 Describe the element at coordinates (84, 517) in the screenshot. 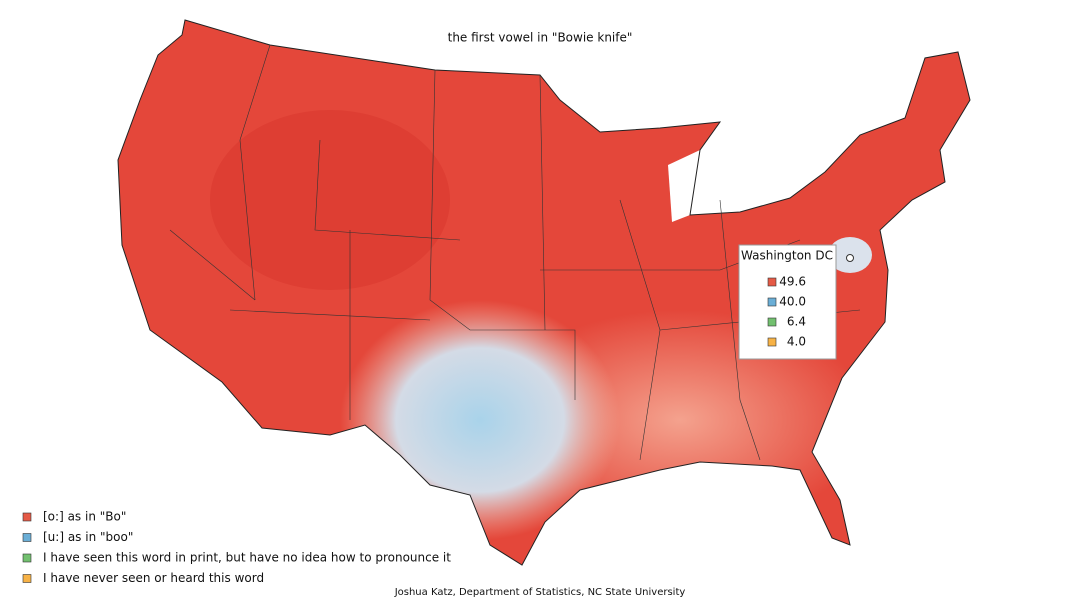

I see `legend-label: [o:] as in "Bo"` at that location.